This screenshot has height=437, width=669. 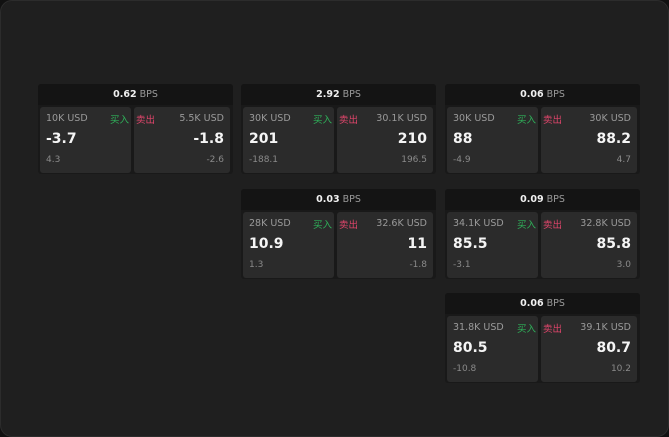 What do you see at coordinates (67, 118) in the screenshot?
I see `buy-amount: 10K USD` at bounding box center [67, 118].